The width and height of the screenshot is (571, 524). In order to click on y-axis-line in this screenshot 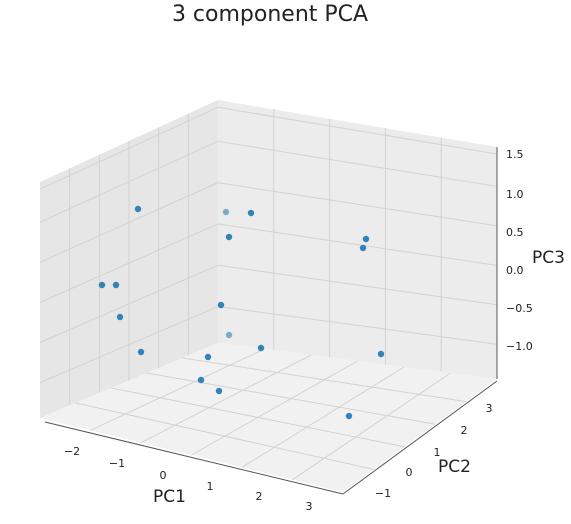, I will do `click(420, 437)`.